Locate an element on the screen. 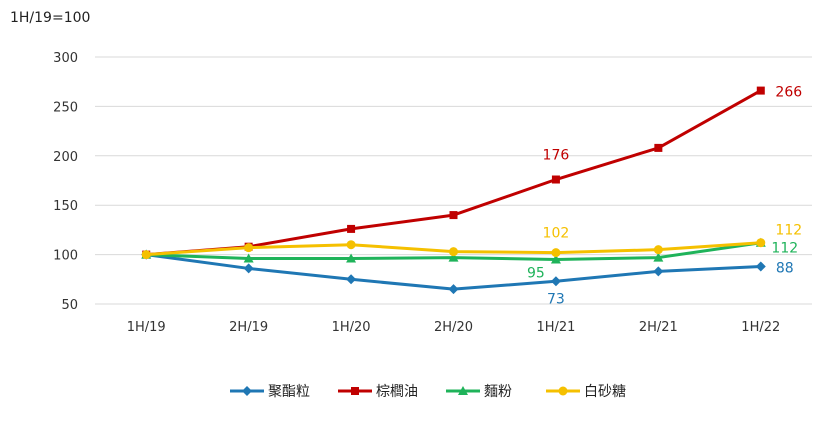  legend-item: 棕櫚油 is located at coordinates (378, 392).